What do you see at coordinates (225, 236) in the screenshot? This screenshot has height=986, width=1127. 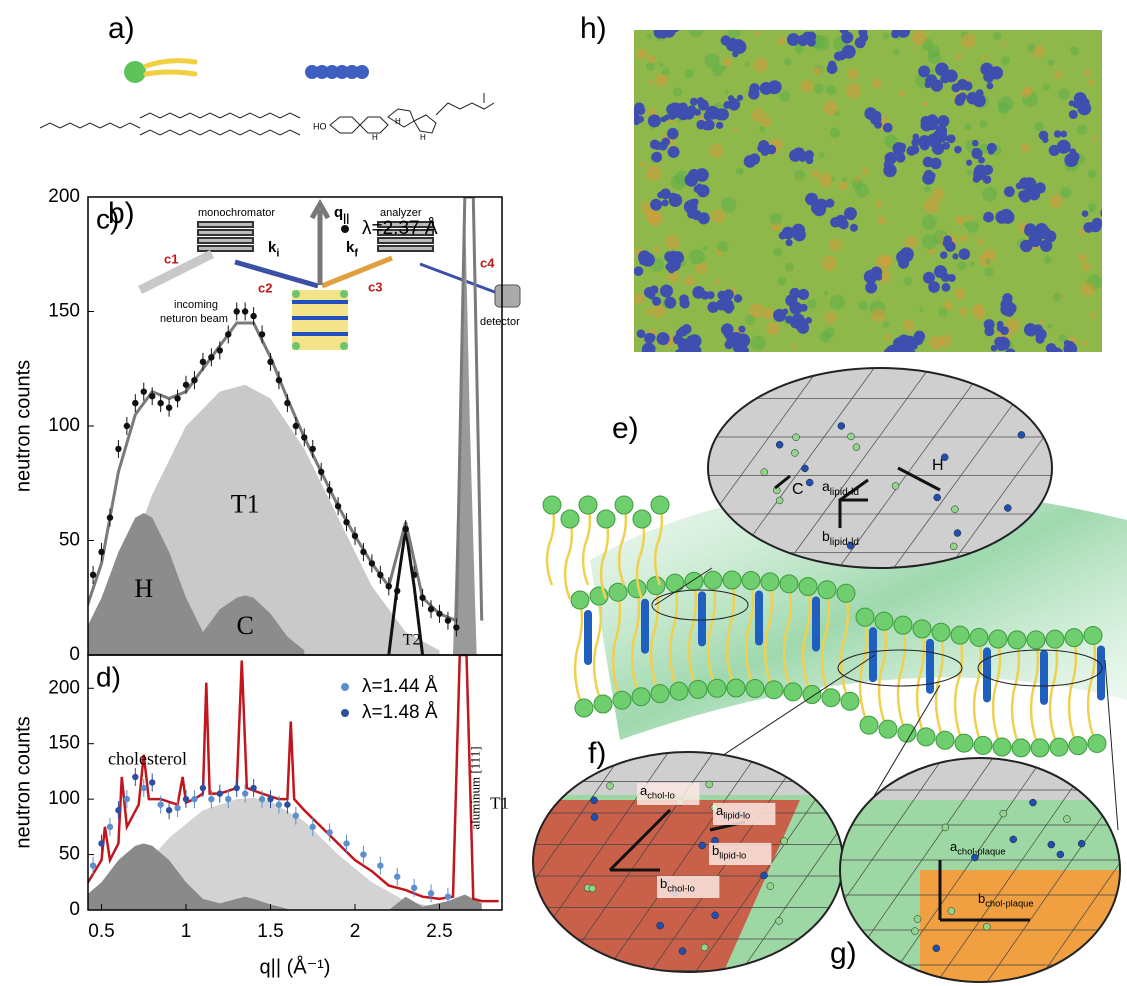 I see `monochromator-crystal` at bounding box center [225, 236].